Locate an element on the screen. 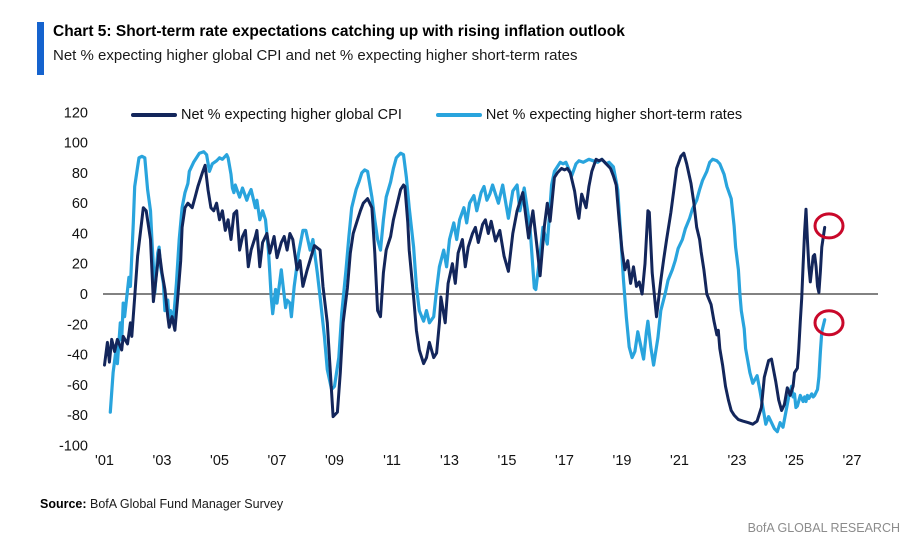 This screenshot has width=916, height=556. bofa-global-research-brand: BofA GLOBAL RESEARCH is located at coordinates (823, 528).